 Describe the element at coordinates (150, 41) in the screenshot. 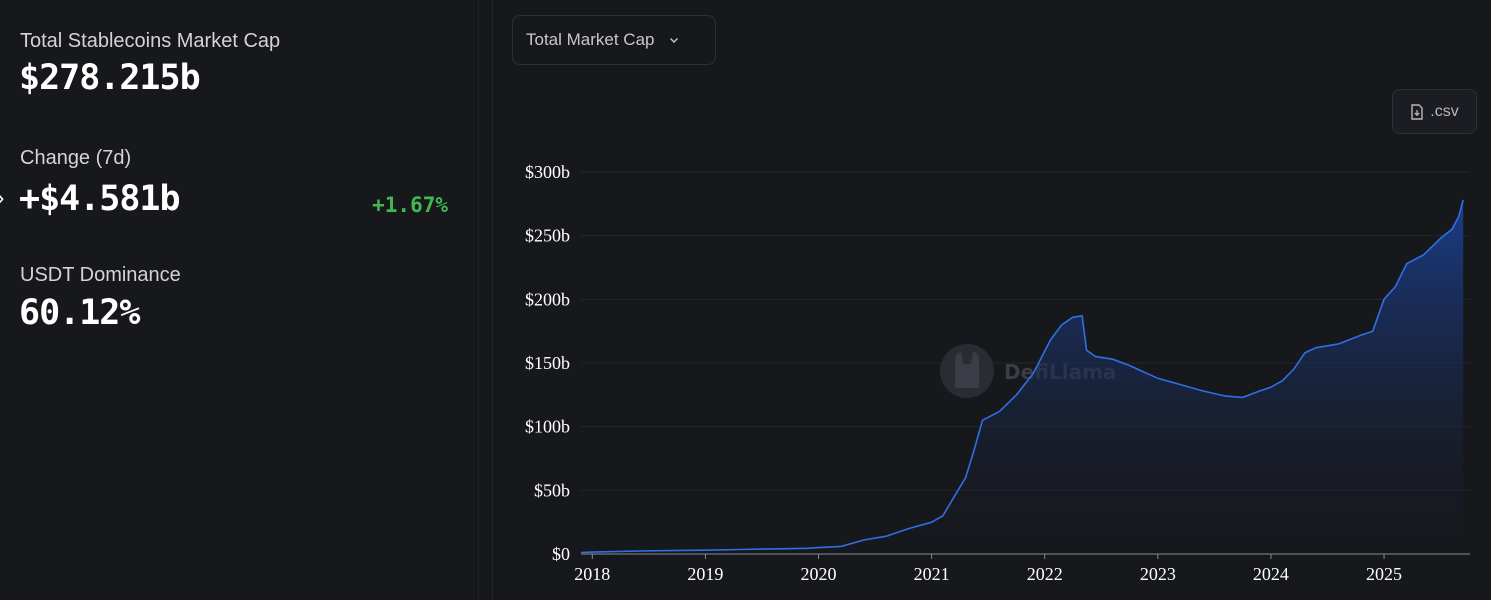

I see `market-cap-label: Total Stablecoins Market Cap` at that location.